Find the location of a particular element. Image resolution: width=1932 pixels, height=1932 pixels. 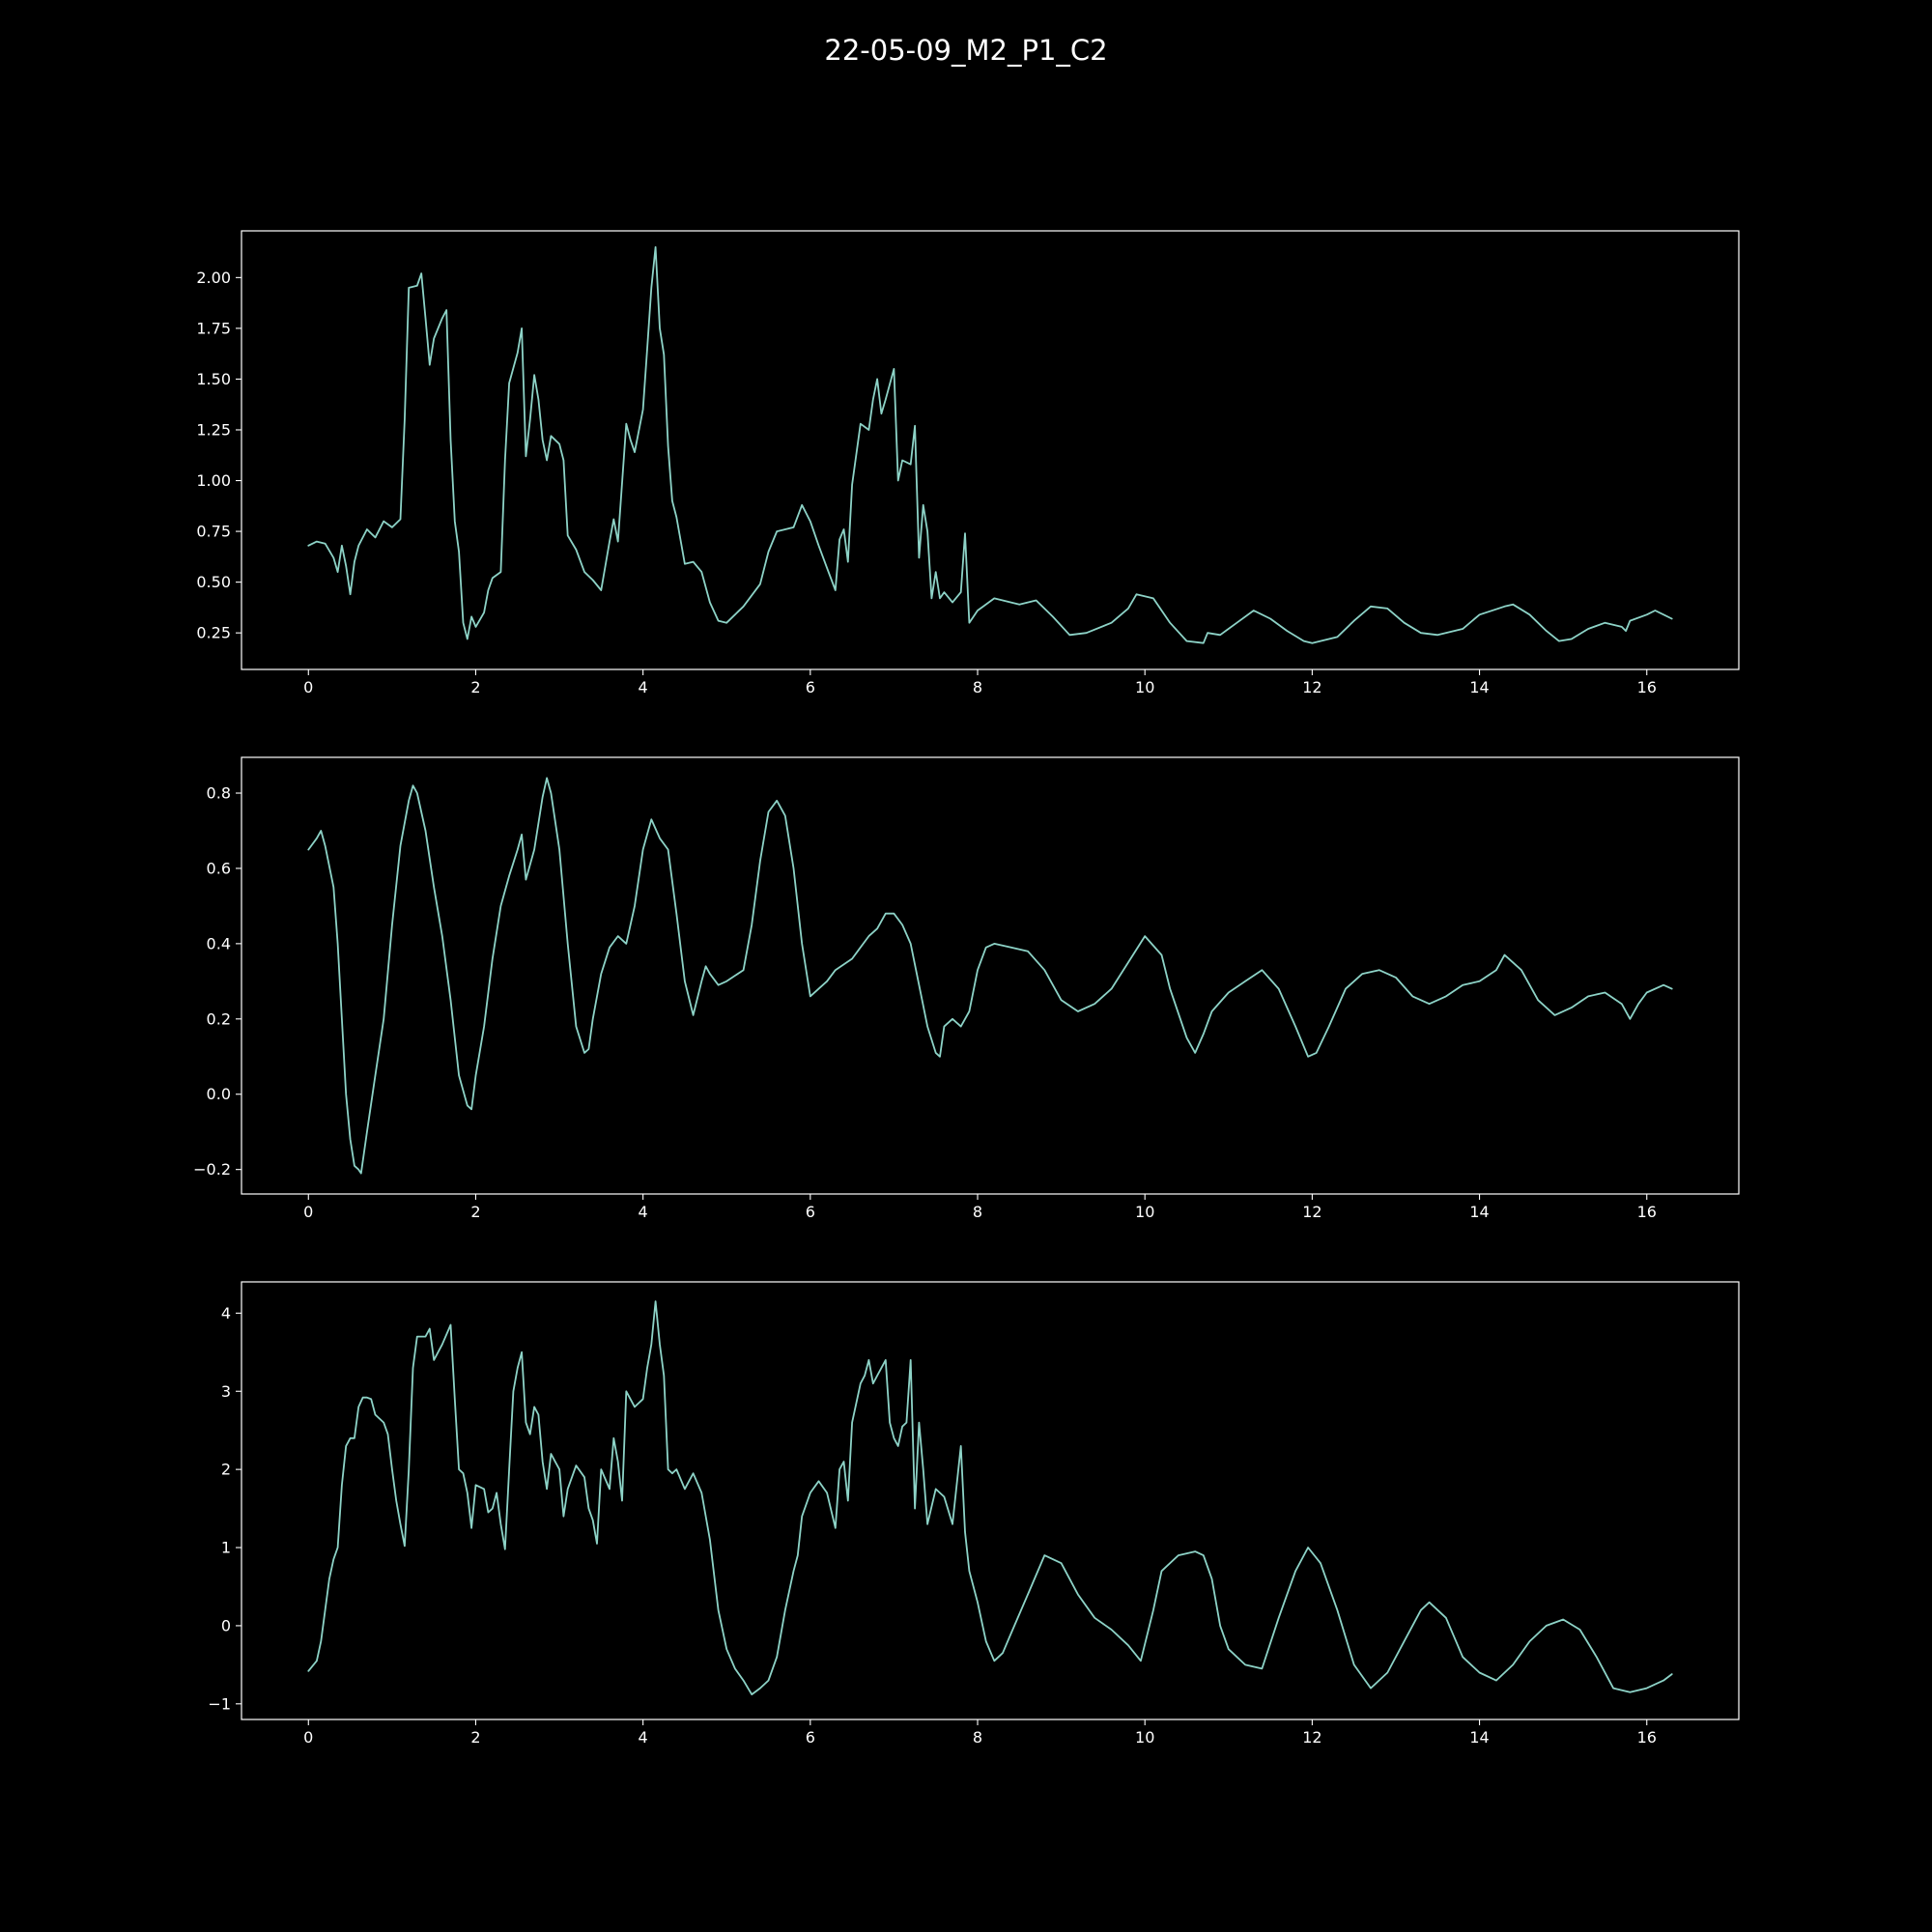

y-tick-label: 0.50 is located at coordinates (213, 582).